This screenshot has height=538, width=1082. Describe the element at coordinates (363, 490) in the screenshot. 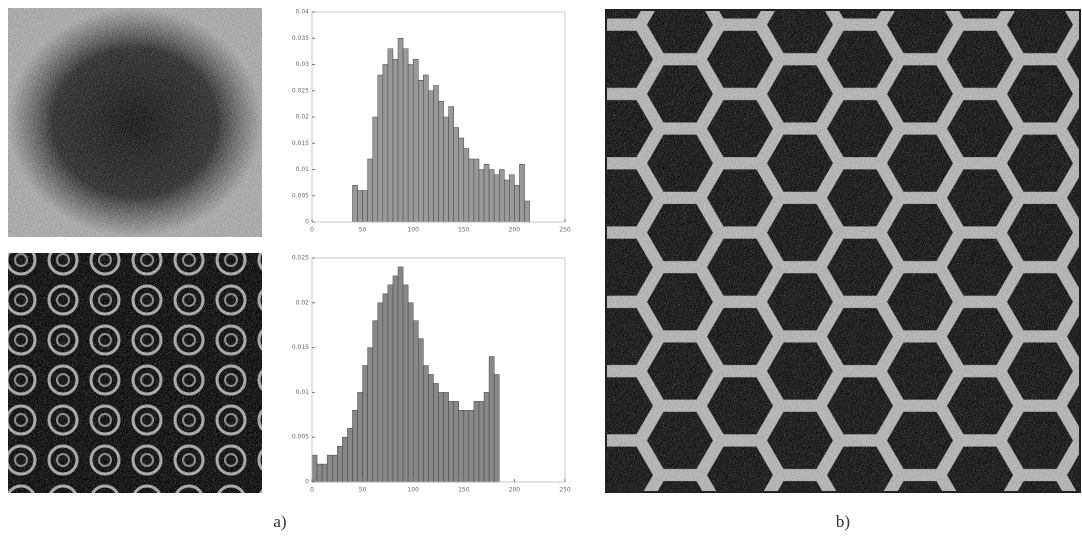

I see `x-tick-label: 50` at that location.